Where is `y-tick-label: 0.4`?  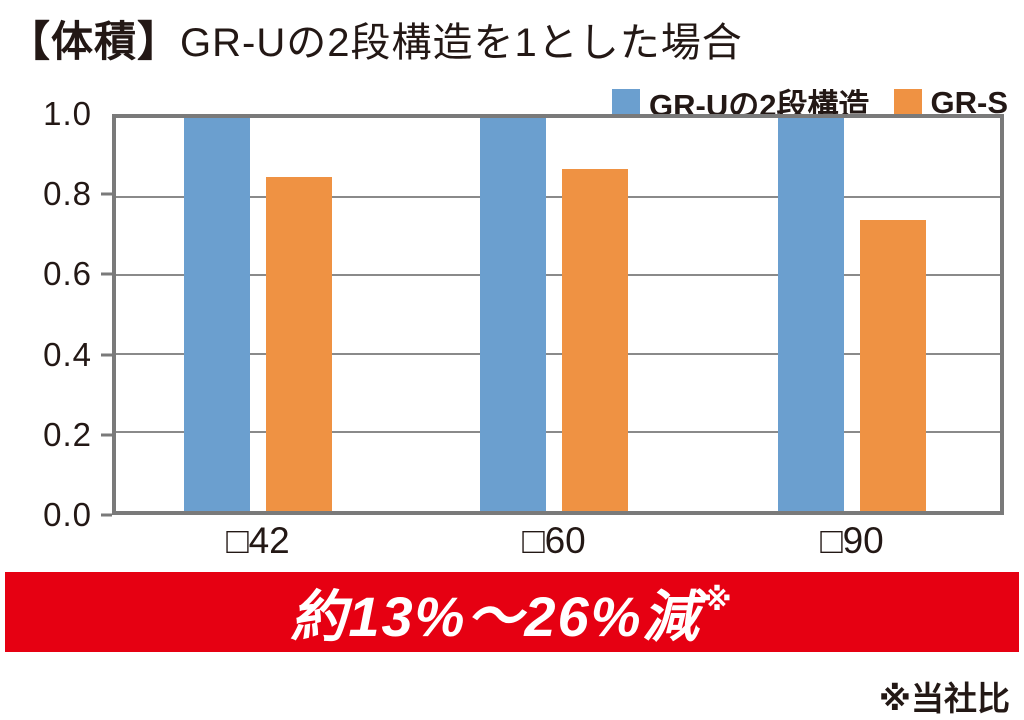 y-tick-label: 0.4 is located at coordinates (67, 354).